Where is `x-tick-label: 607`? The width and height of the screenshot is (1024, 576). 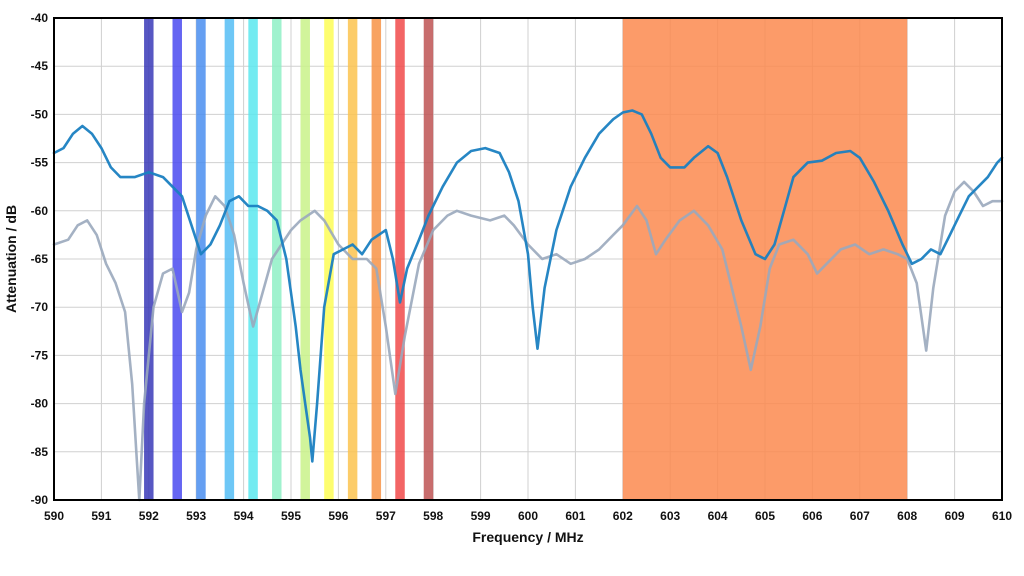 x-tick-label: 607 is located at coordinates (860, 516).